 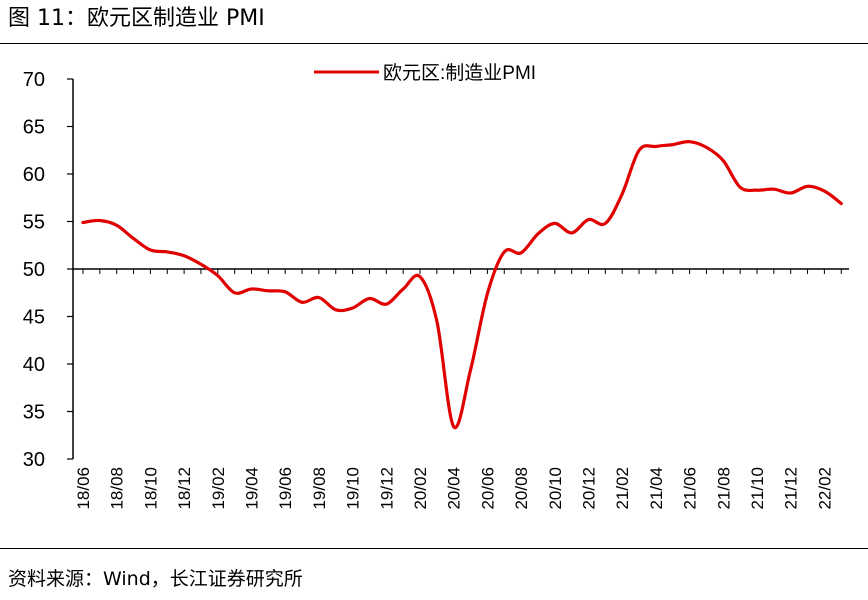 I want to click on x-tick-label: 18/06, so click(x=83, y=488).